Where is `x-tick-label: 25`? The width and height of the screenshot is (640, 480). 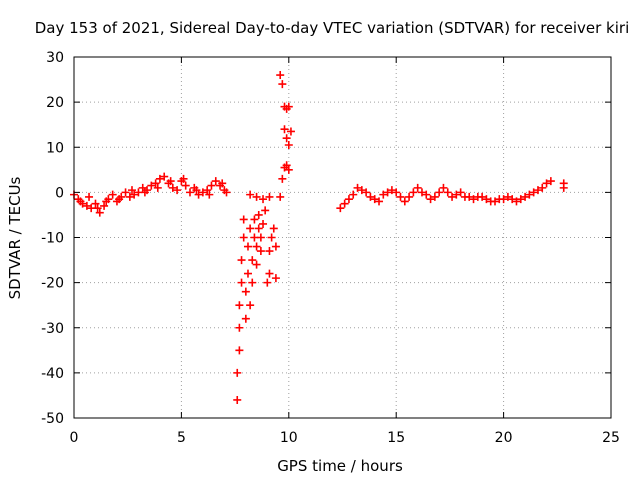 x-tick-label: 25 is located at coordinates (611, 438).